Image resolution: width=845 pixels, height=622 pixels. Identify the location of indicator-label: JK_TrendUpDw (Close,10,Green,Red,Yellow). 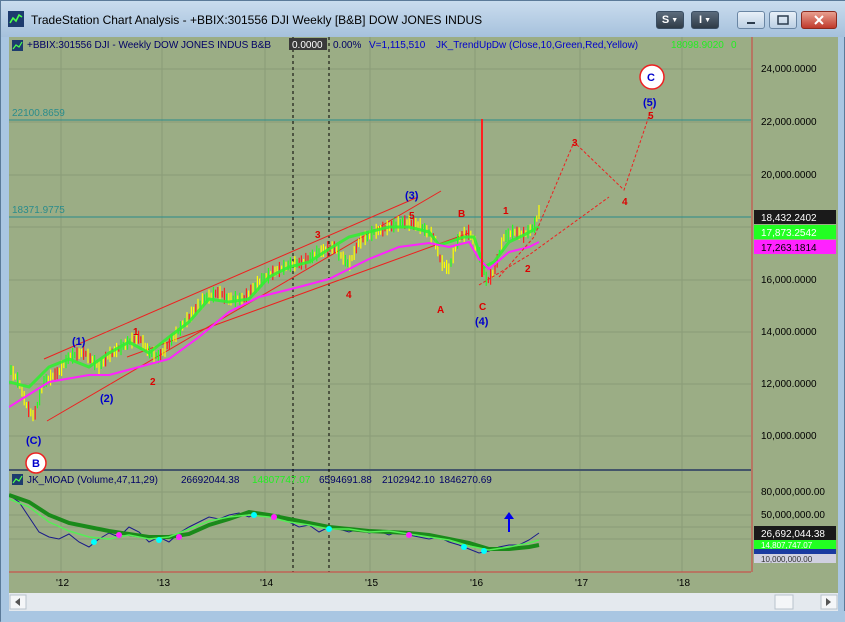
(537, 45).